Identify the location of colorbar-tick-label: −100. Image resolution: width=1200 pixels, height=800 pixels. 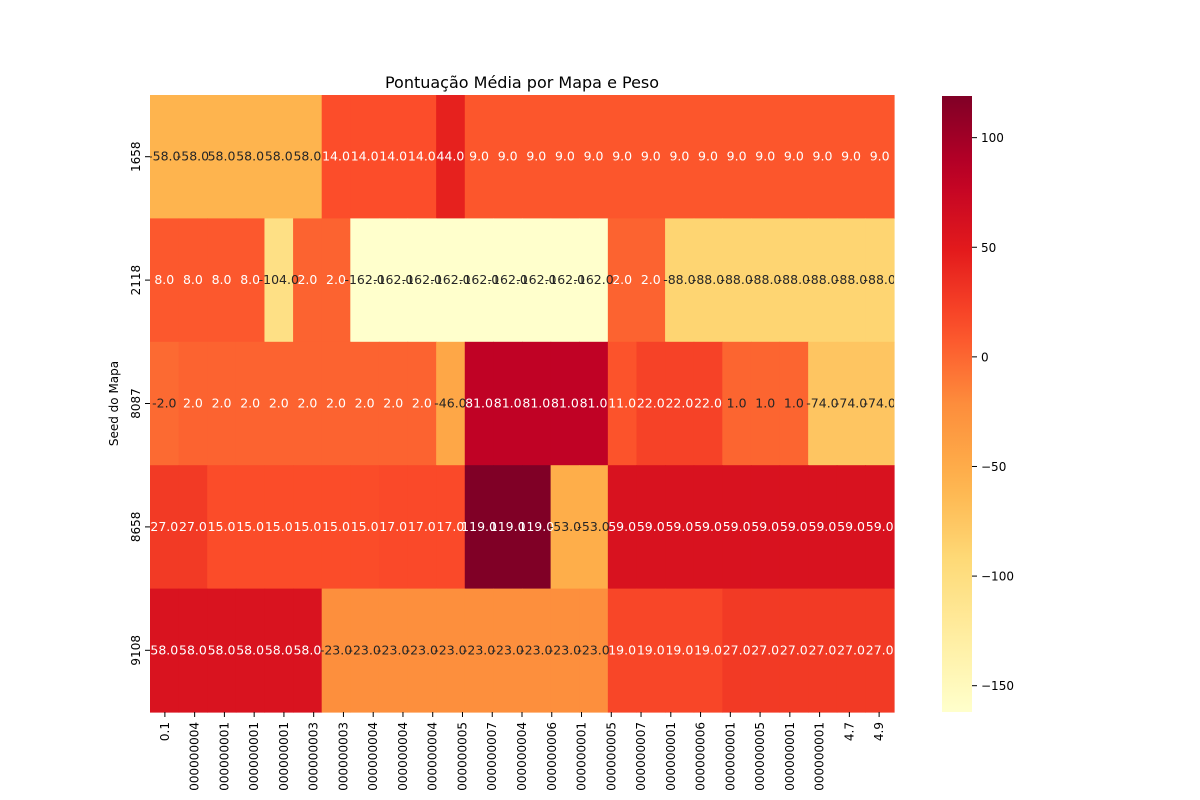
(997, 577).